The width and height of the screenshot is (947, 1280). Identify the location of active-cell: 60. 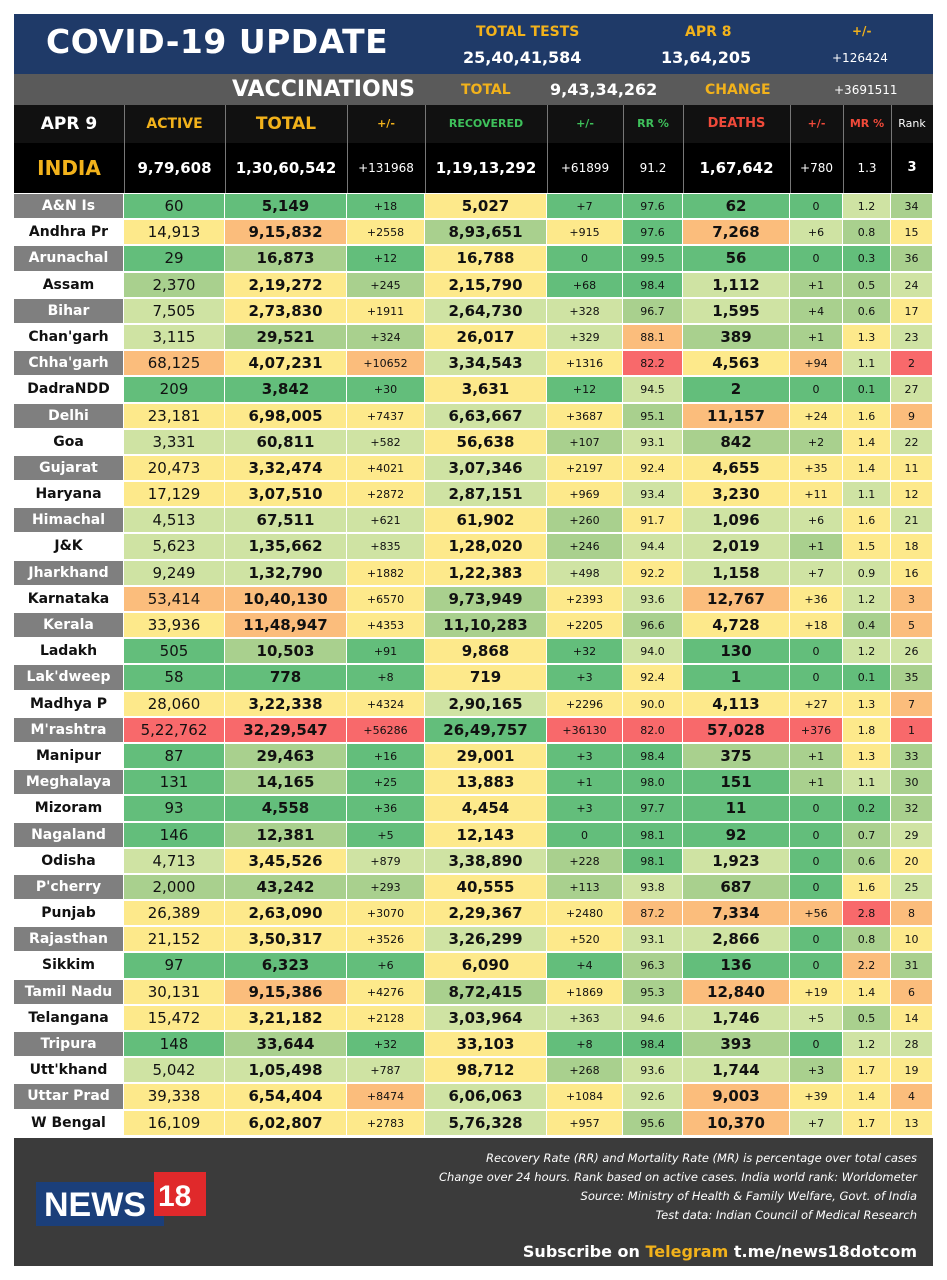
(174, 207).